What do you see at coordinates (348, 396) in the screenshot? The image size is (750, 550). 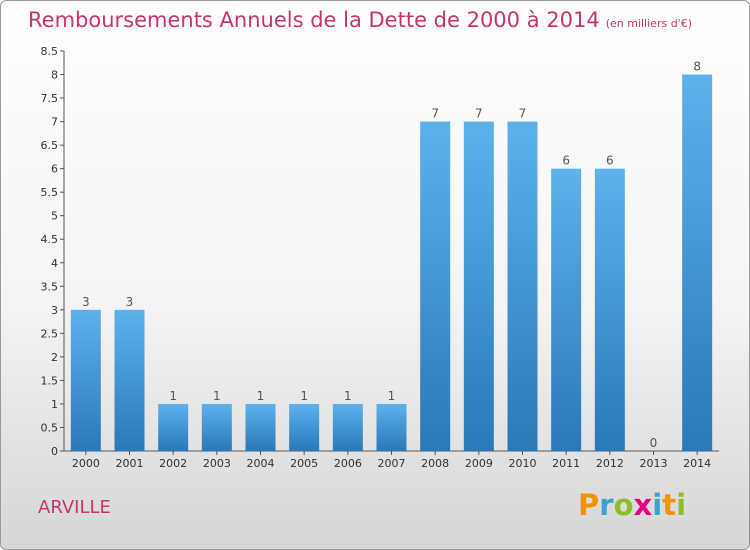 I see `data-label-2006: 1` at bounding box center [348, 396].